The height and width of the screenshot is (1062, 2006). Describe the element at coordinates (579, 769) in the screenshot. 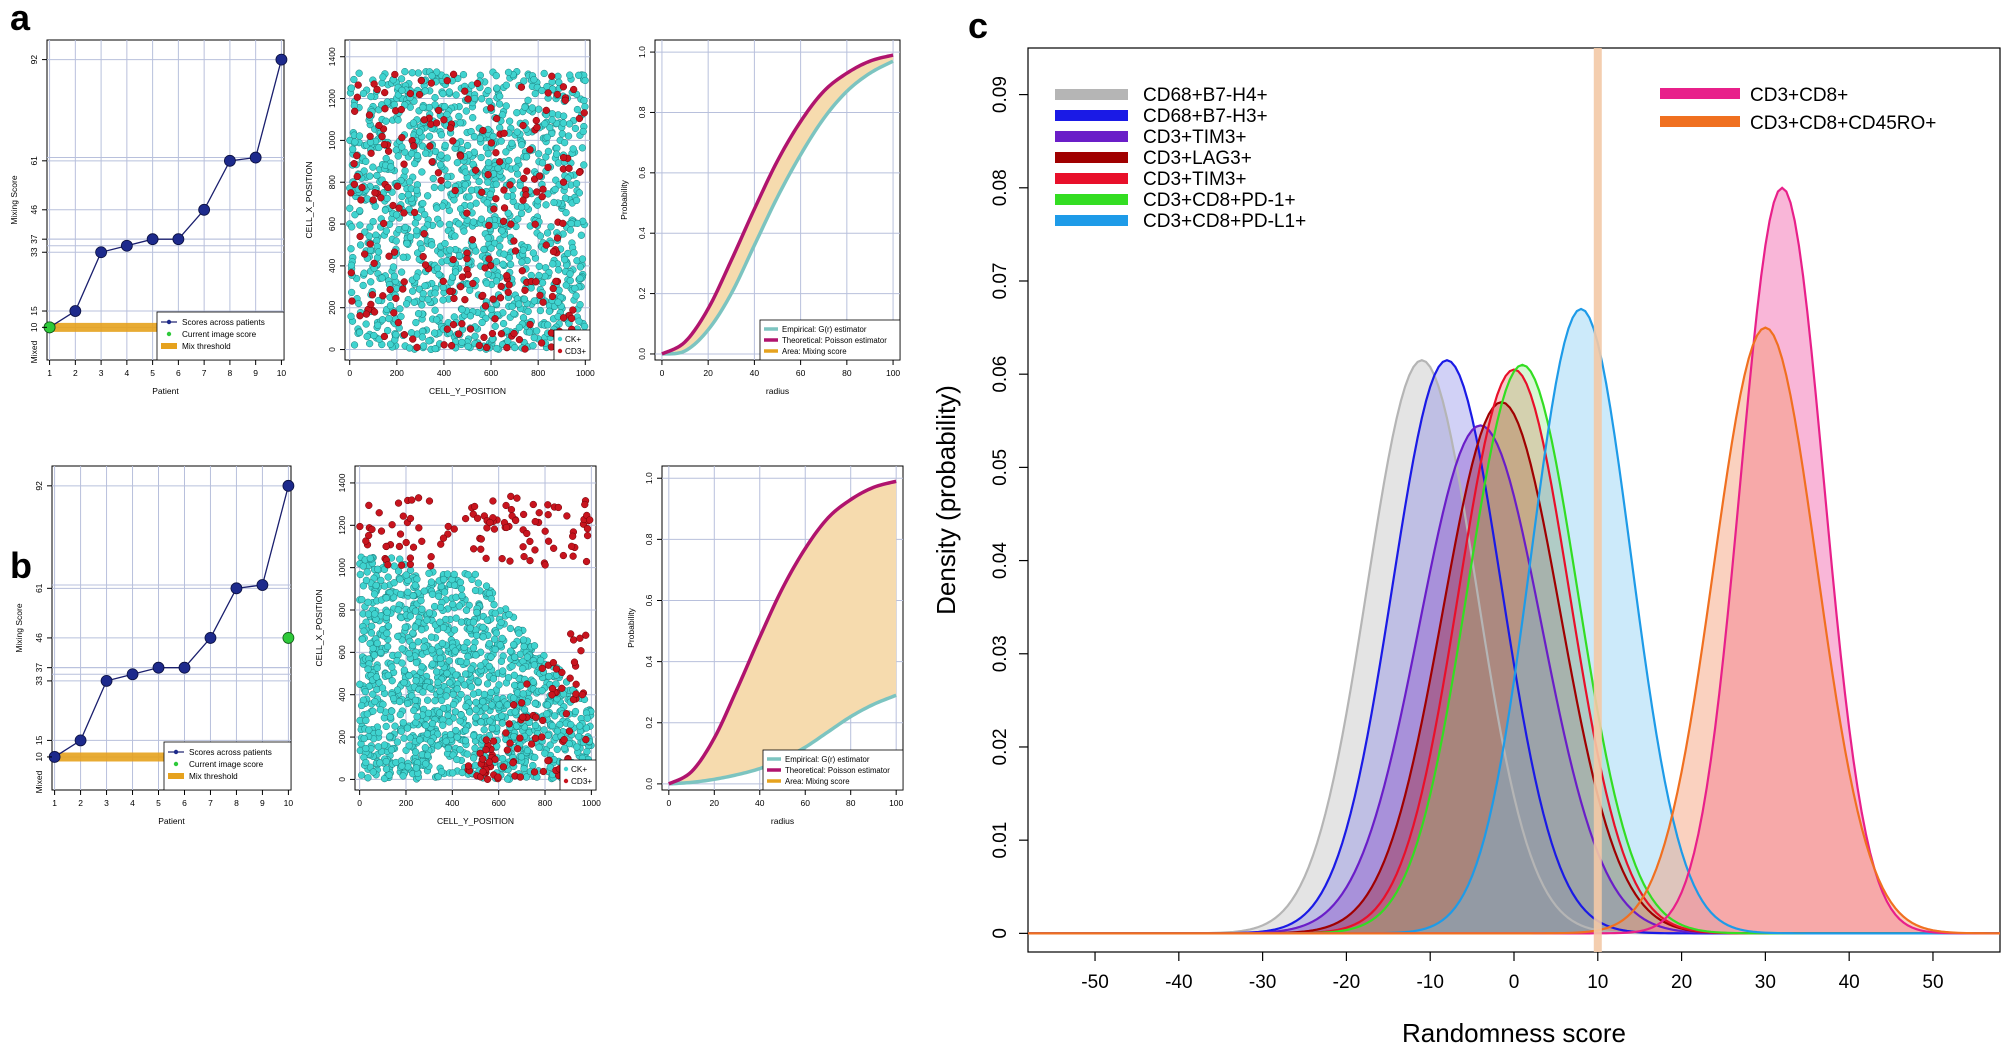

I see `legend-label: CK+` at that location.